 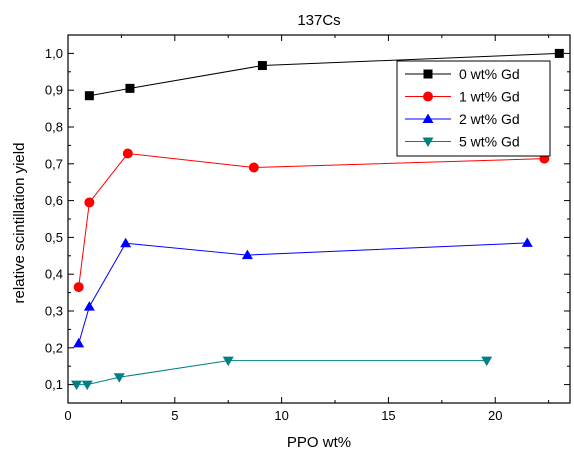 What do you see at coordinates (489, 97) in the screenshot?
I see `legend-label: 1 wt% Gd` at bounding box center [489, 97].